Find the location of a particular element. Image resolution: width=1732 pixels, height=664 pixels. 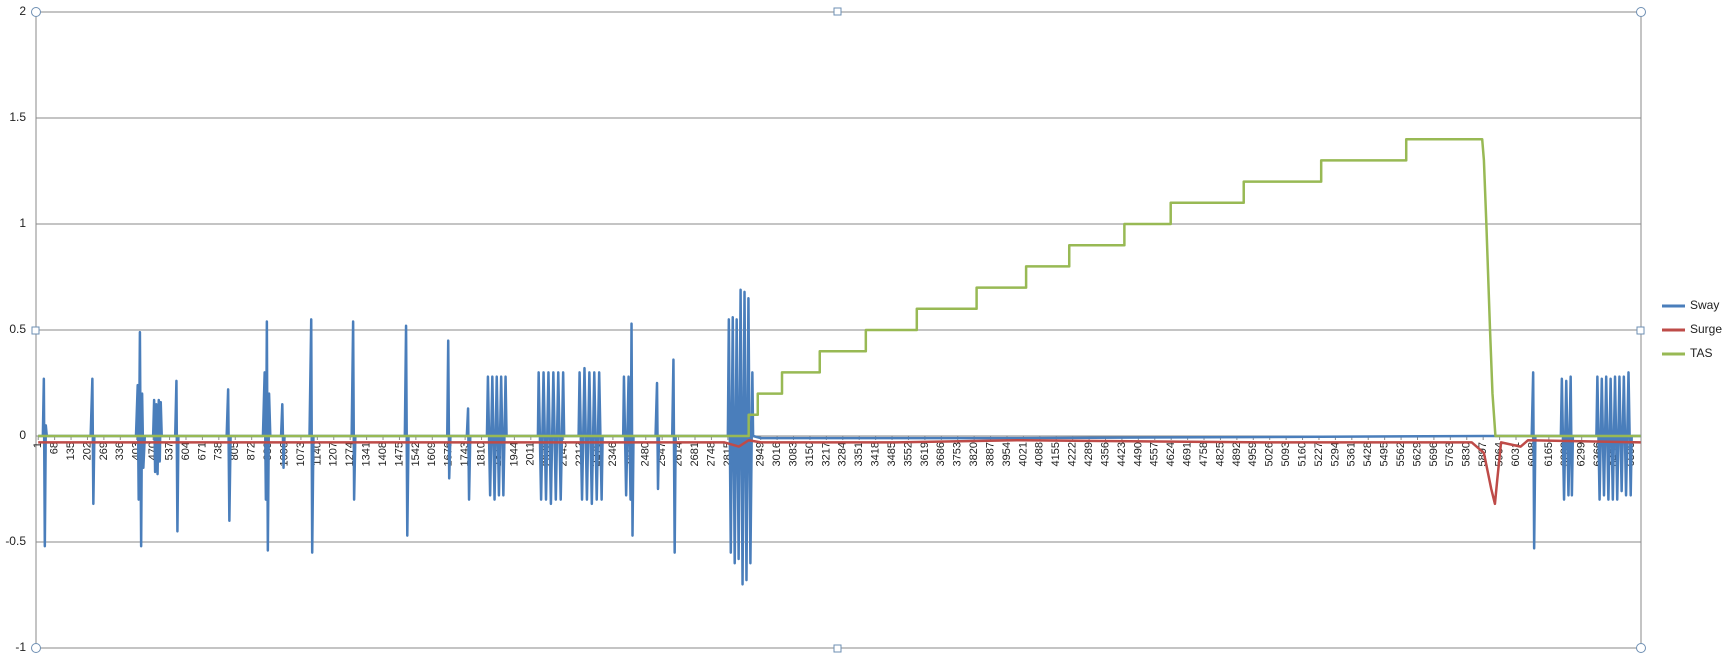

y-tick-label: -0.5 is located at coordinates (15, 541).